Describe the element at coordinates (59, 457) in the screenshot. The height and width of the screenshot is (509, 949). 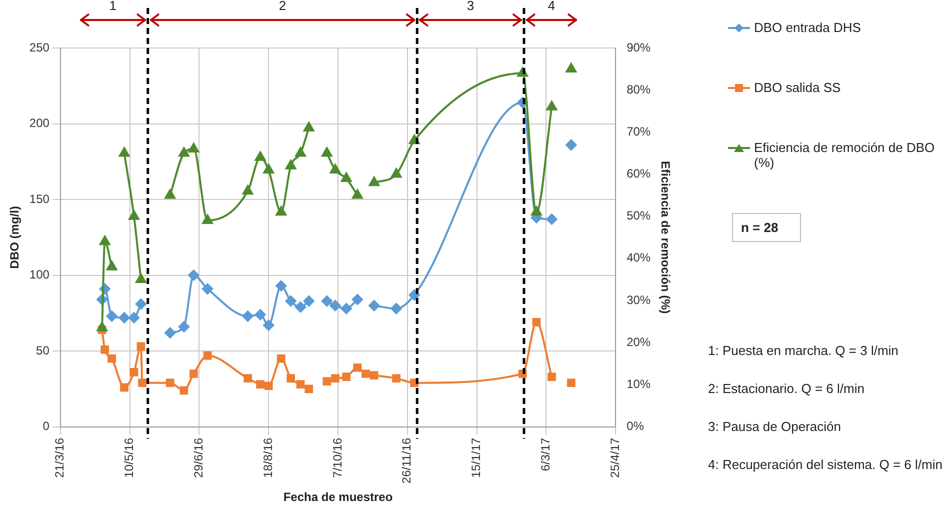
I see `x-tick-label: 21/3/16` at that location.